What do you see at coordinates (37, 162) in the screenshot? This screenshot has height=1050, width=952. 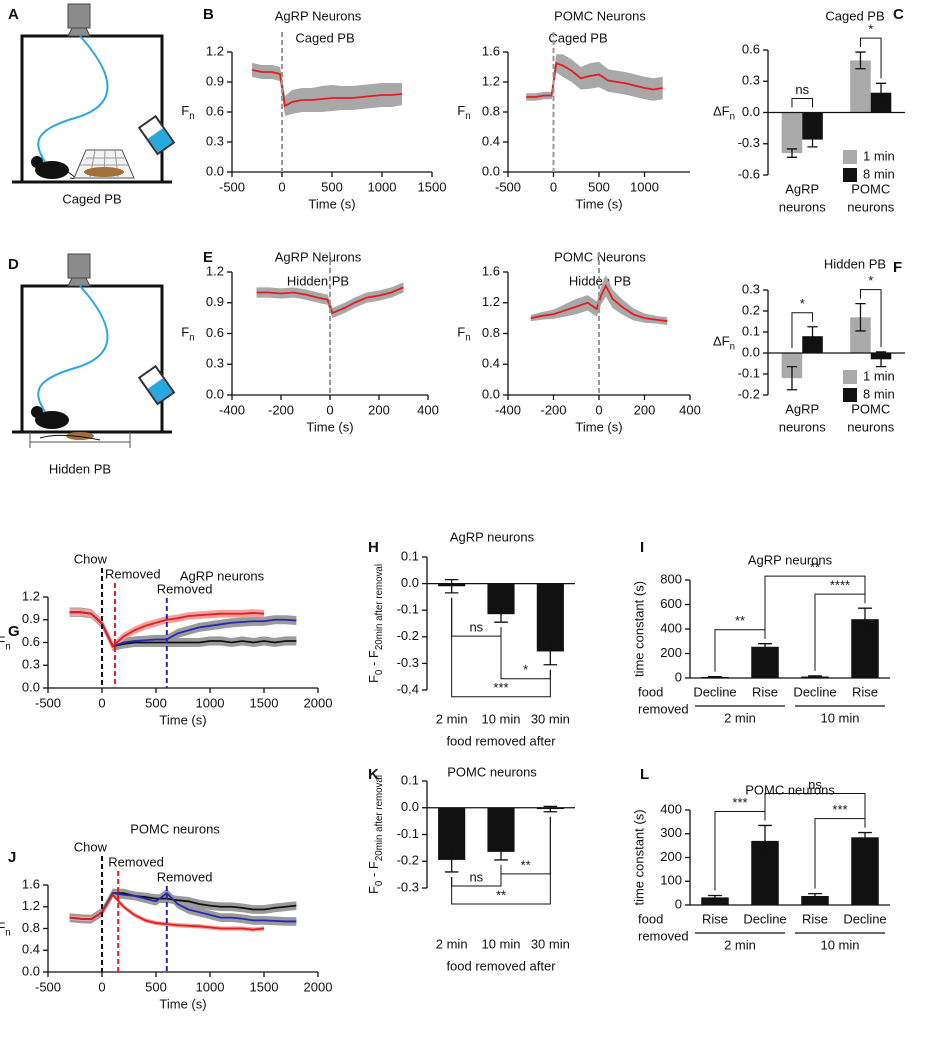 I see `mouse-head` at bounding box center [37, 162].